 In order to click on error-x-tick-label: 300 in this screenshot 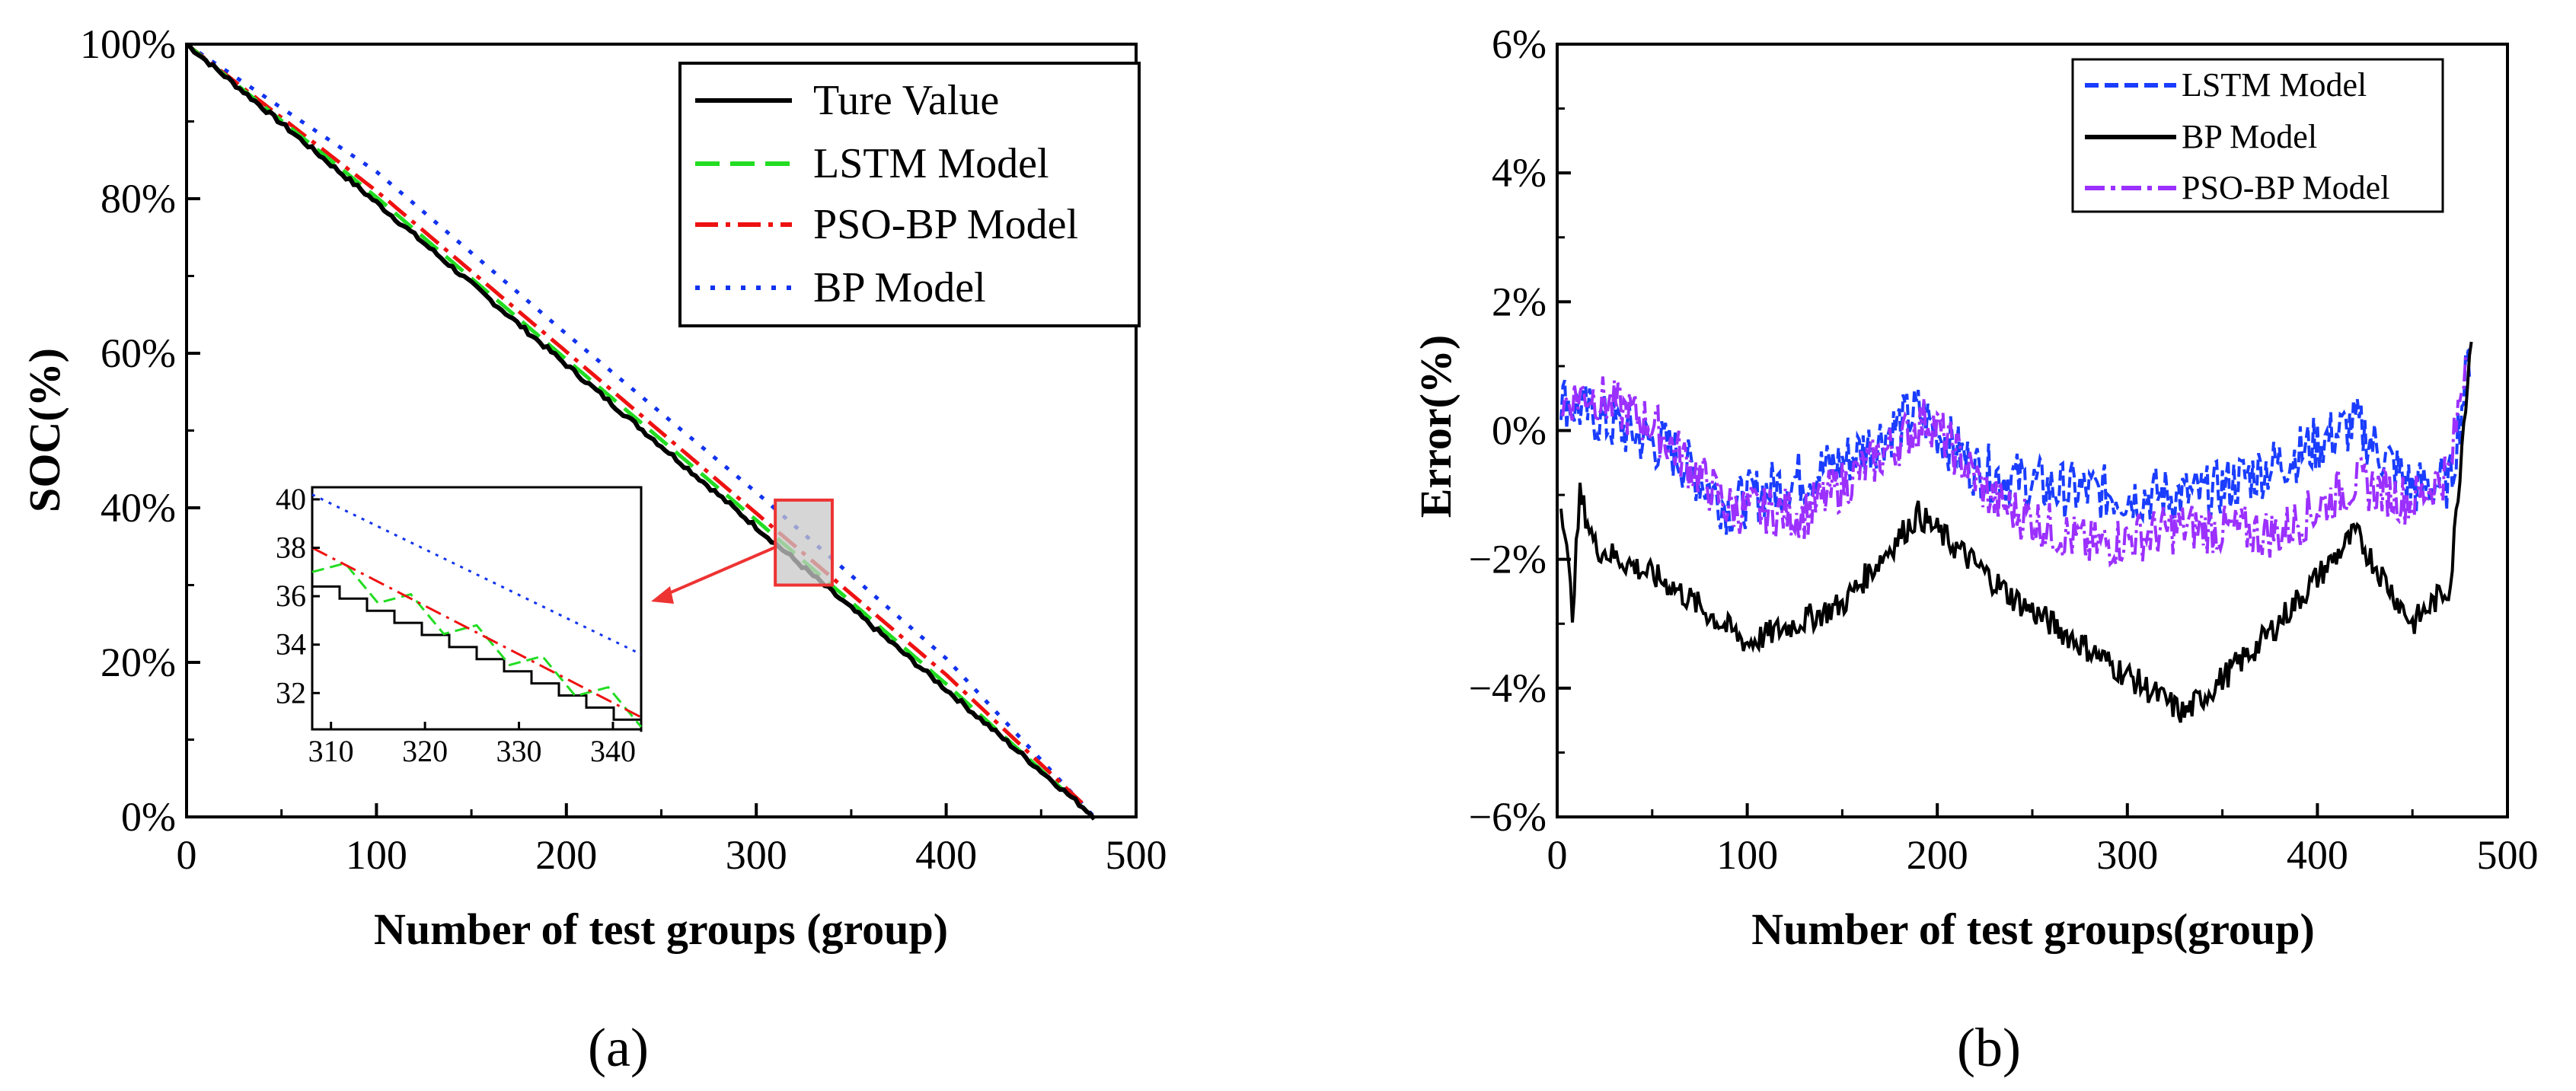, I will do `click(2127, 855)`.